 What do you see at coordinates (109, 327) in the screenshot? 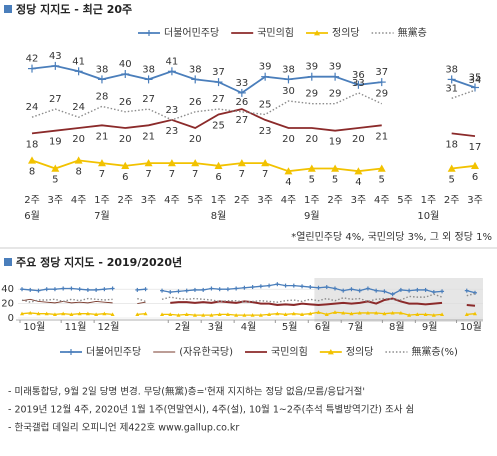
I see `x-tick-label: 12월` at bounding box center [109, 327].